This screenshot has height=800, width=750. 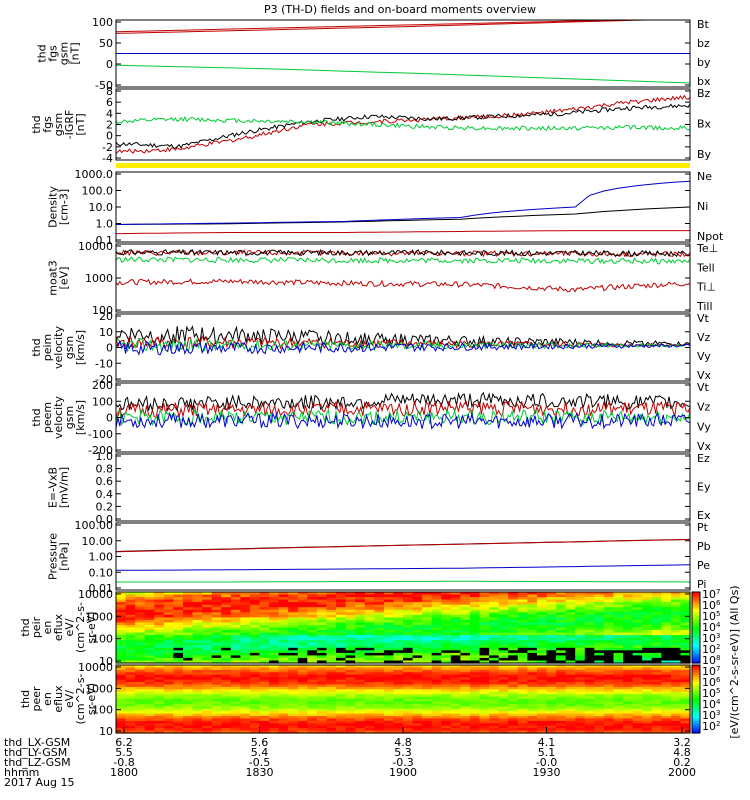 What do you see at coordinates (260, 752) in the screenshot?
I see `x-tick-label: 5.4` at bounding box center [260, 752].